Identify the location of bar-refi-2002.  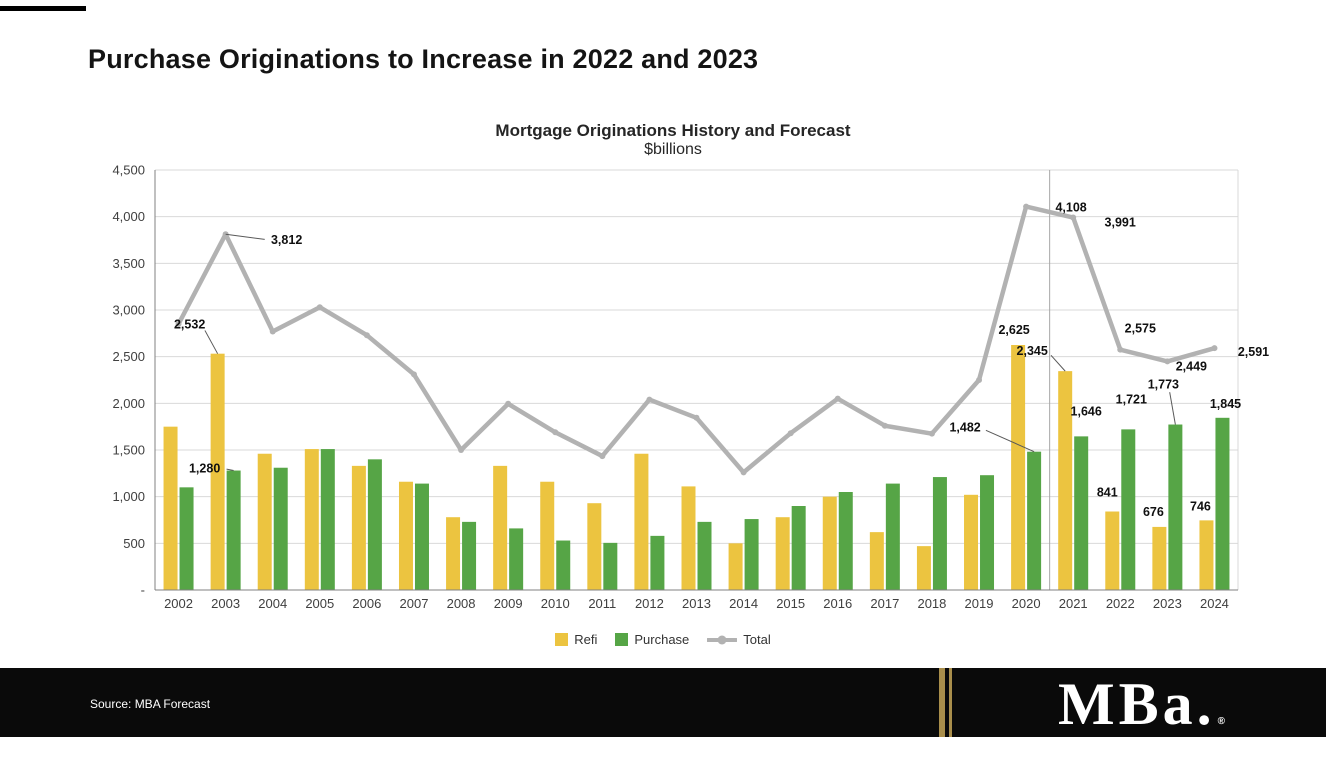
(170, 508).